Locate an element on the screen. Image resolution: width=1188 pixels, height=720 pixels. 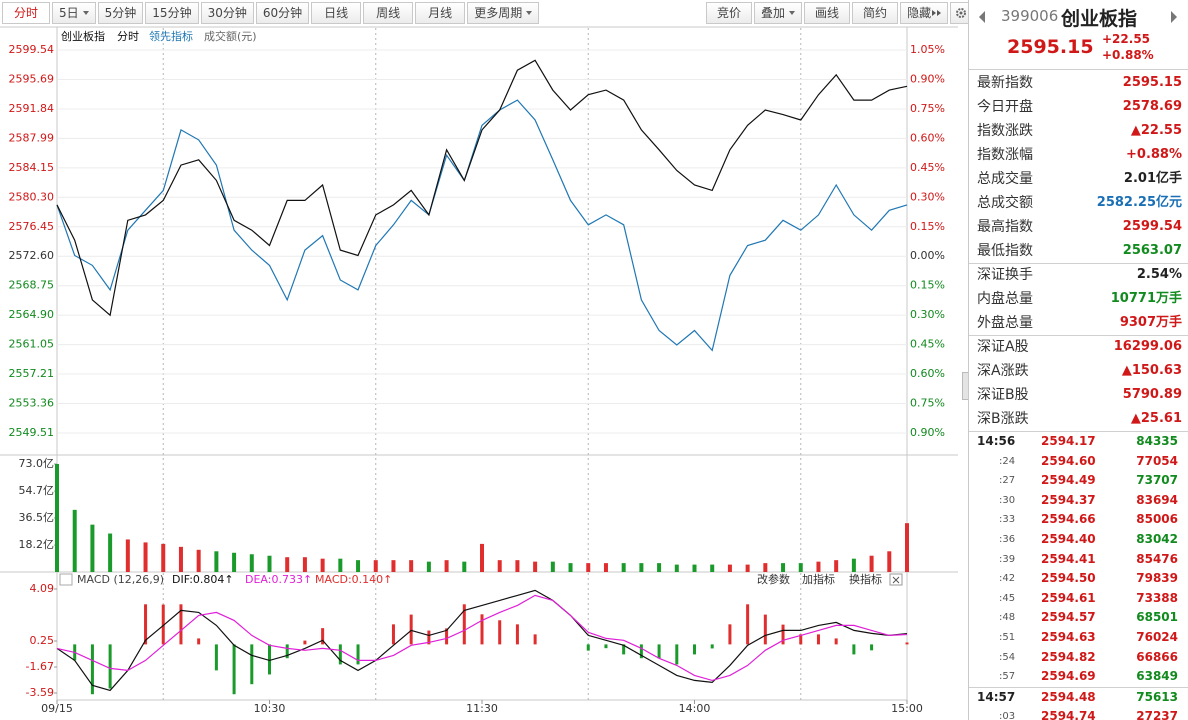
y-tick-label: 2595.69 is located at coordinates (32, 78).